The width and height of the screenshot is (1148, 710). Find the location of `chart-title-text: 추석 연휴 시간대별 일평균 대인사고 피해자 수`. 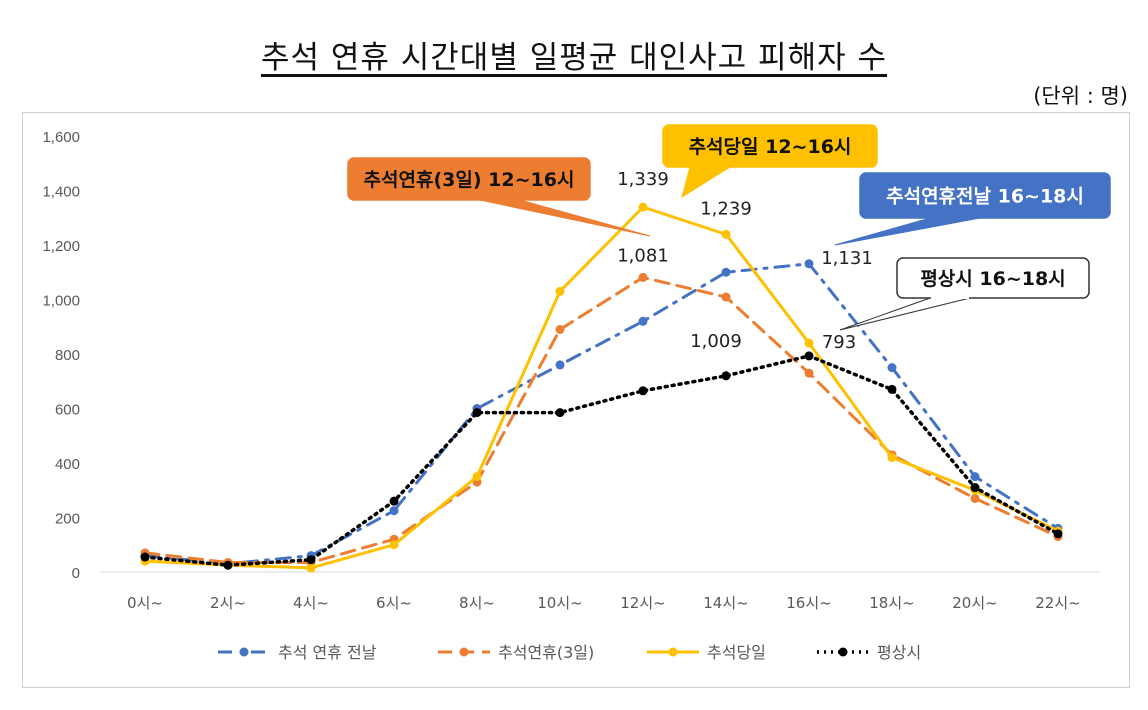

chart-title-text: 추석 연휴 시간대별 일평균 대인사고 피해자 수 is located at coordinates (573, 58).